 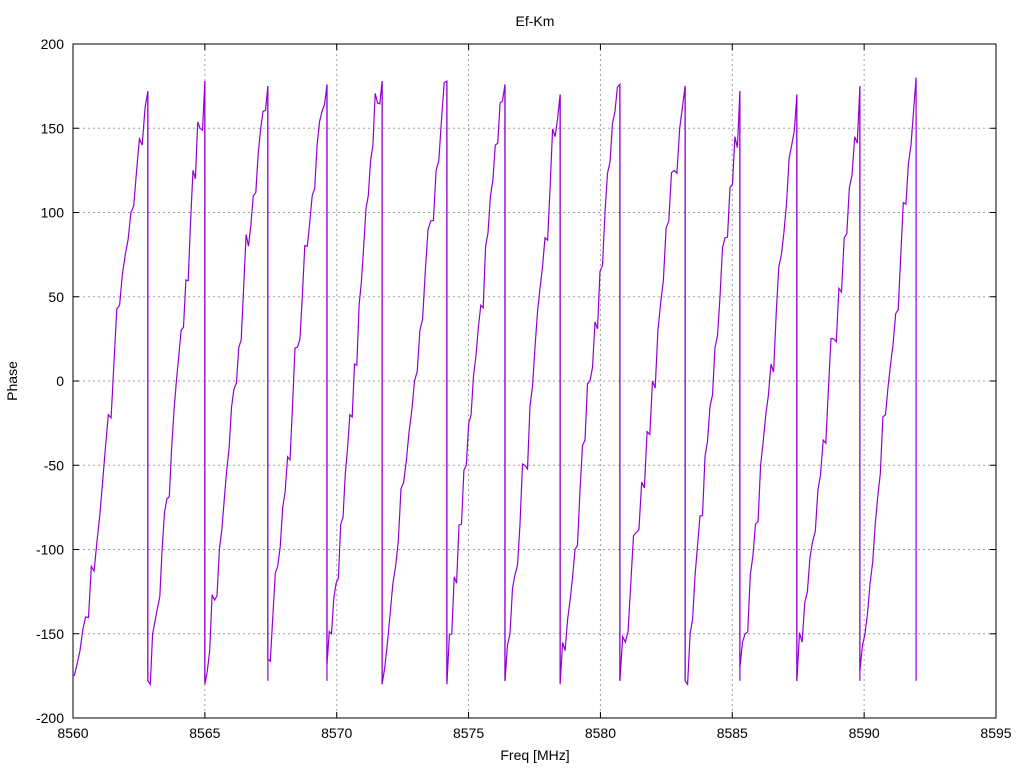 What do you see at coordinates (54, 465) in the screenshot?
I see `y-tick-label: -50` at bounding box center [54, 465].